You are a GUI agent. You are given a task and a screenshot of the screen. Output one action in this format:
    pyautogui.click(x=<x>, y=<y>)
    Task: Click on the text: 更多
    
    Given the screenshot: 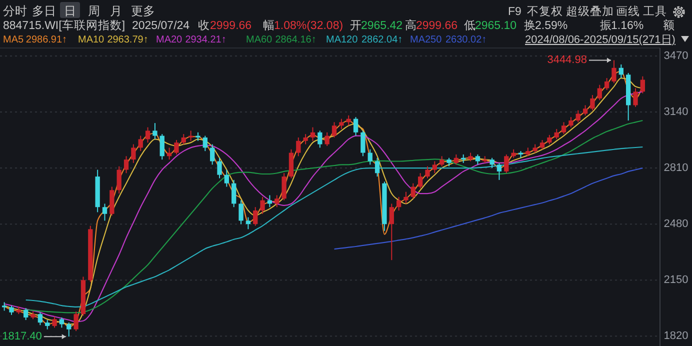 What is the action you would take?
    pyautogui.click(x=143, y=11)
    